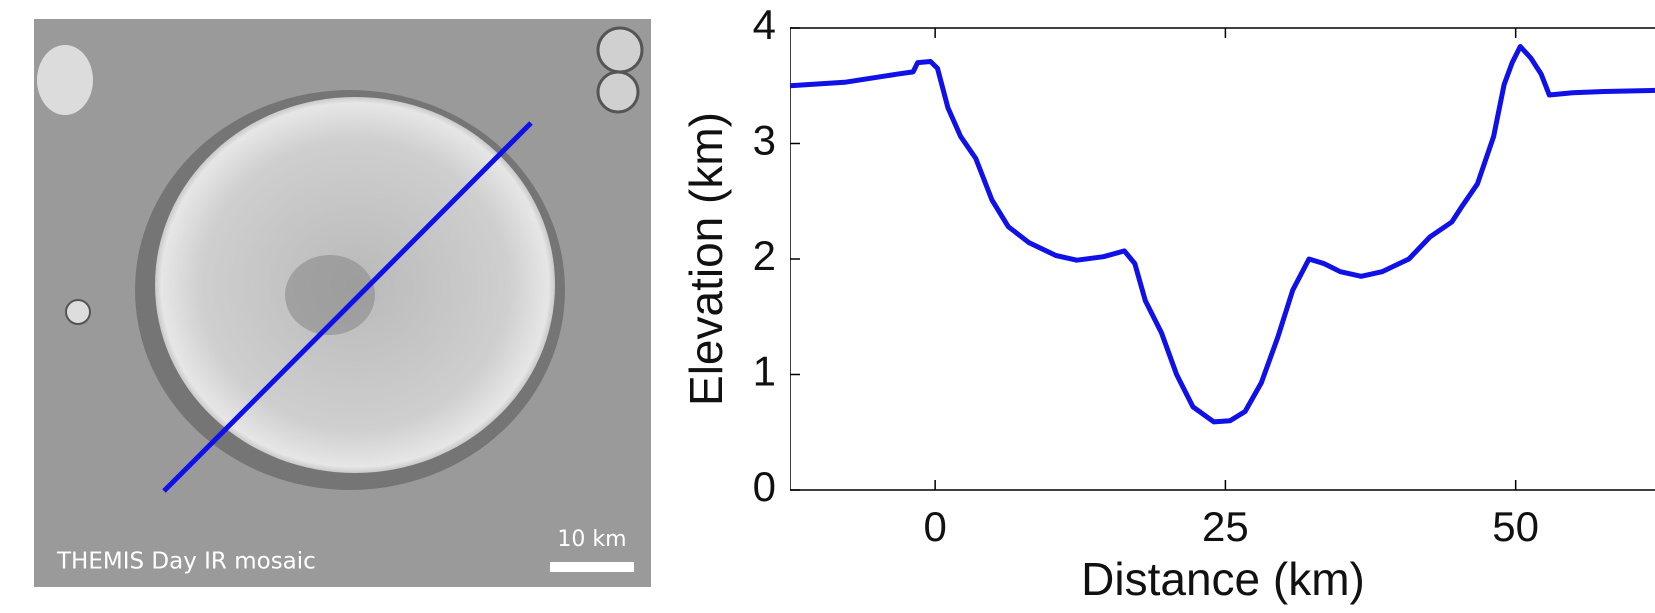 This screenshot has height=613, width=1655. I want to click on x-axis-title: Distance (km), so click(1223, 579).